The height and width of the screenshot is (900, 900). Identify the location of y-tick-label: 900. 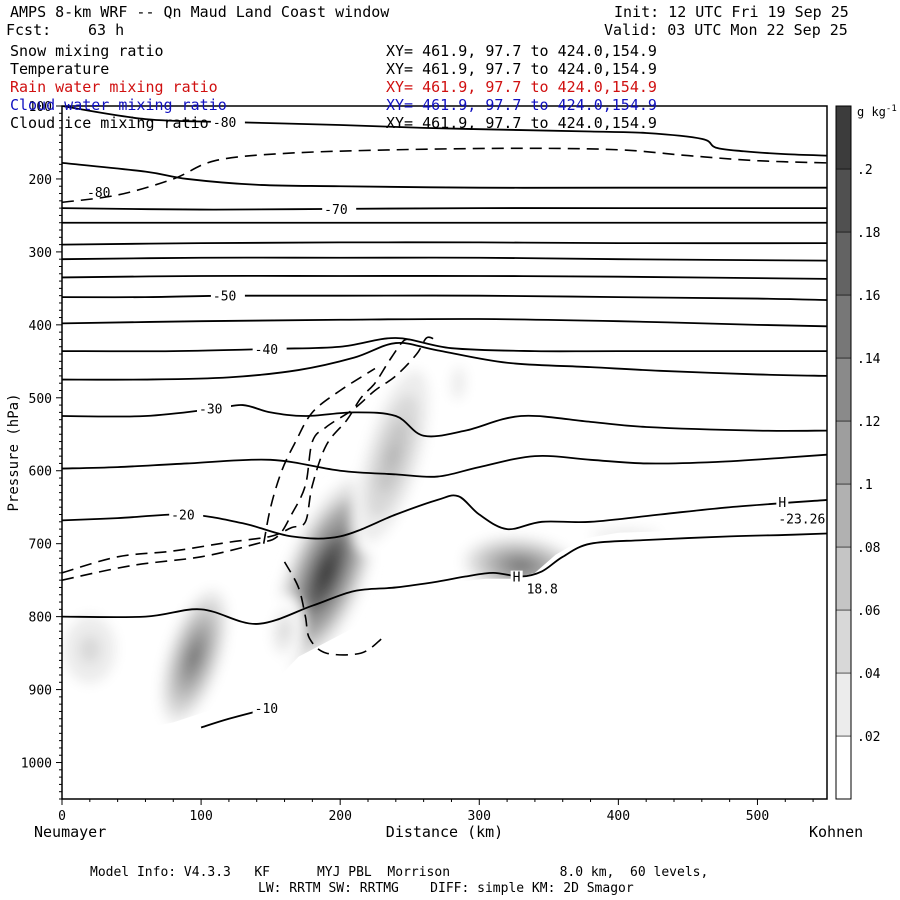
(40, 691).